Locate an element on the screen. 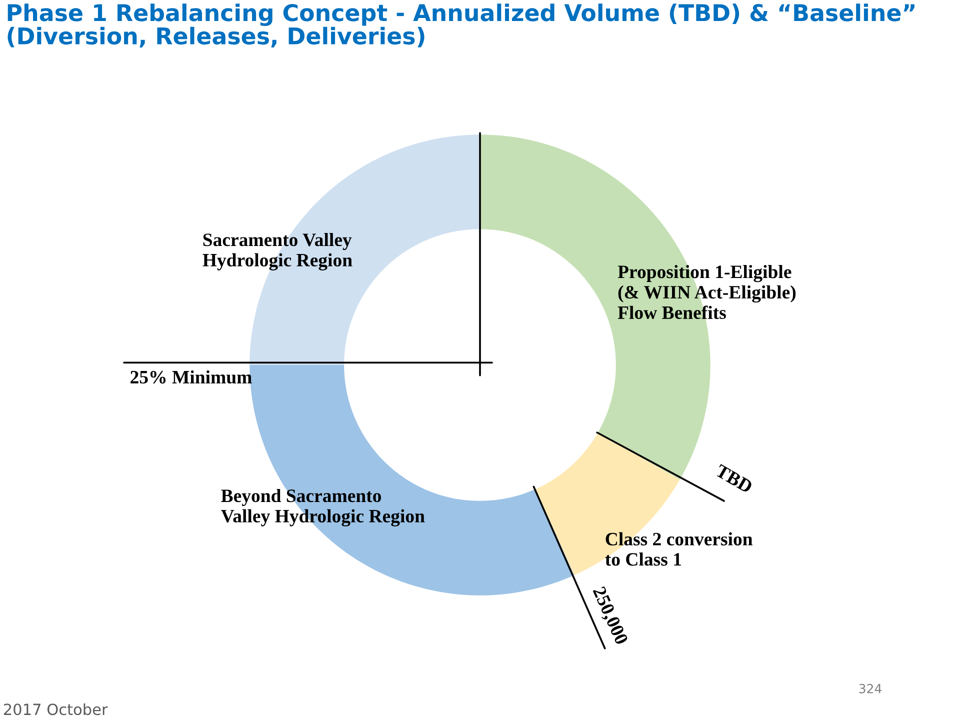  text: TBD is located at coordinates (734, 479).